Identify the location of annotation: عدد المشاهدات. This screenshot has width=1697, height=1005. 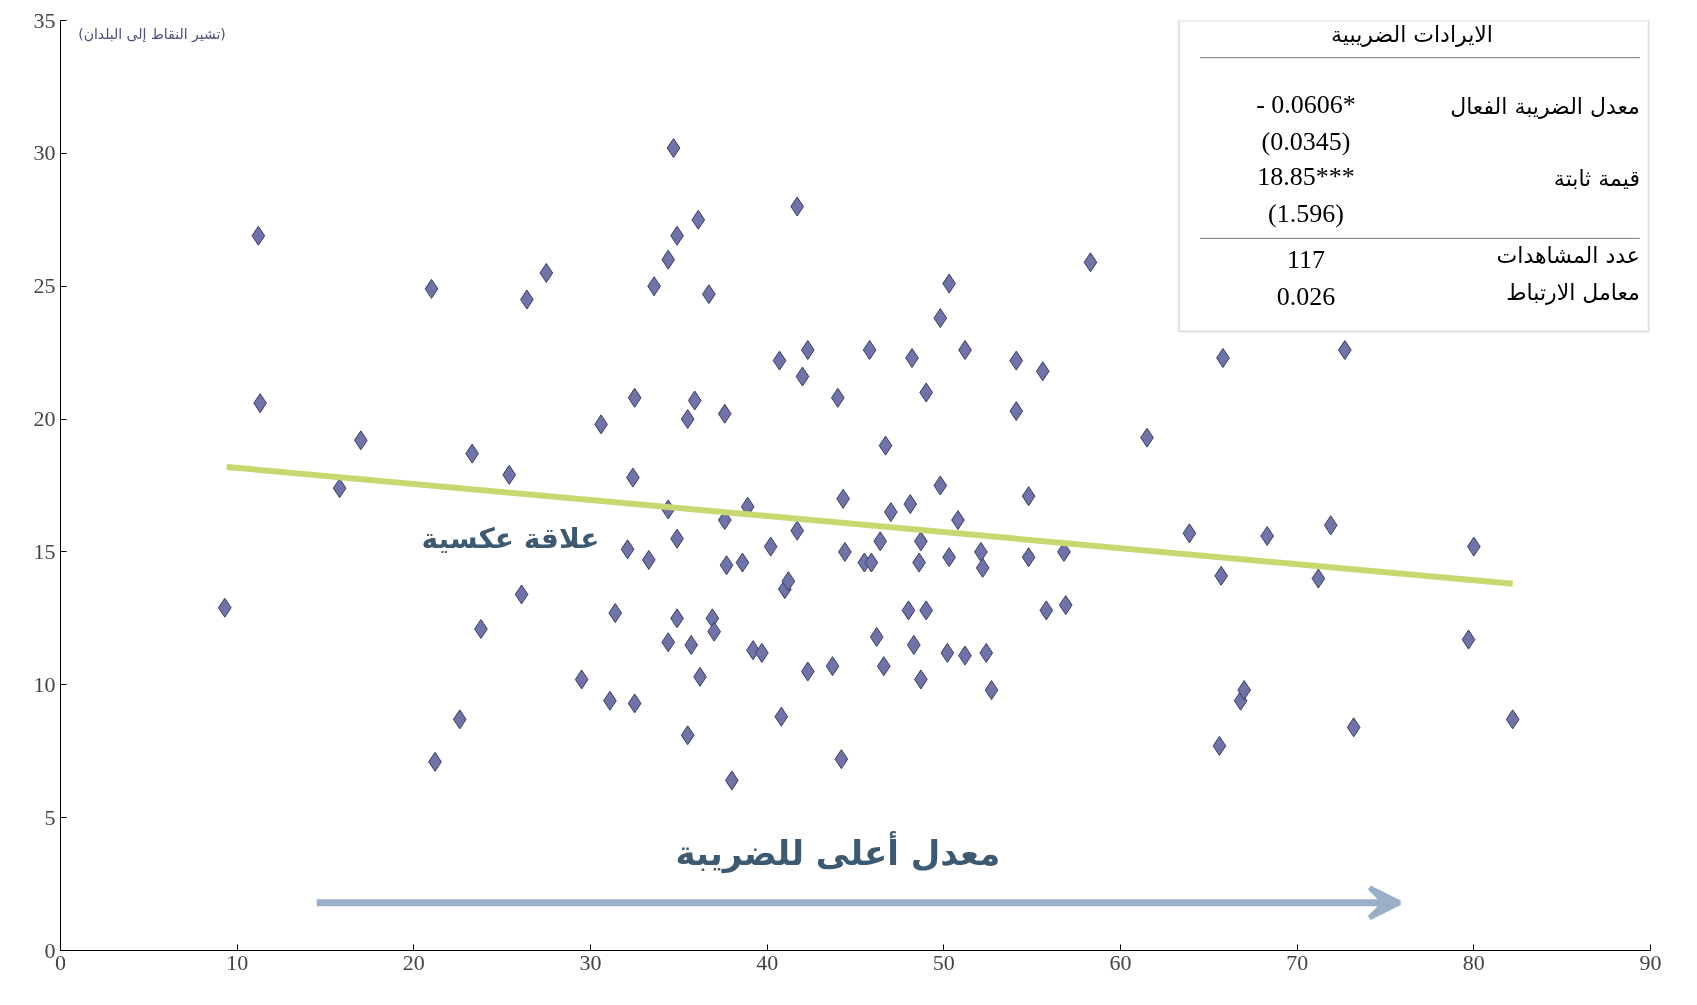
(1568, 255).